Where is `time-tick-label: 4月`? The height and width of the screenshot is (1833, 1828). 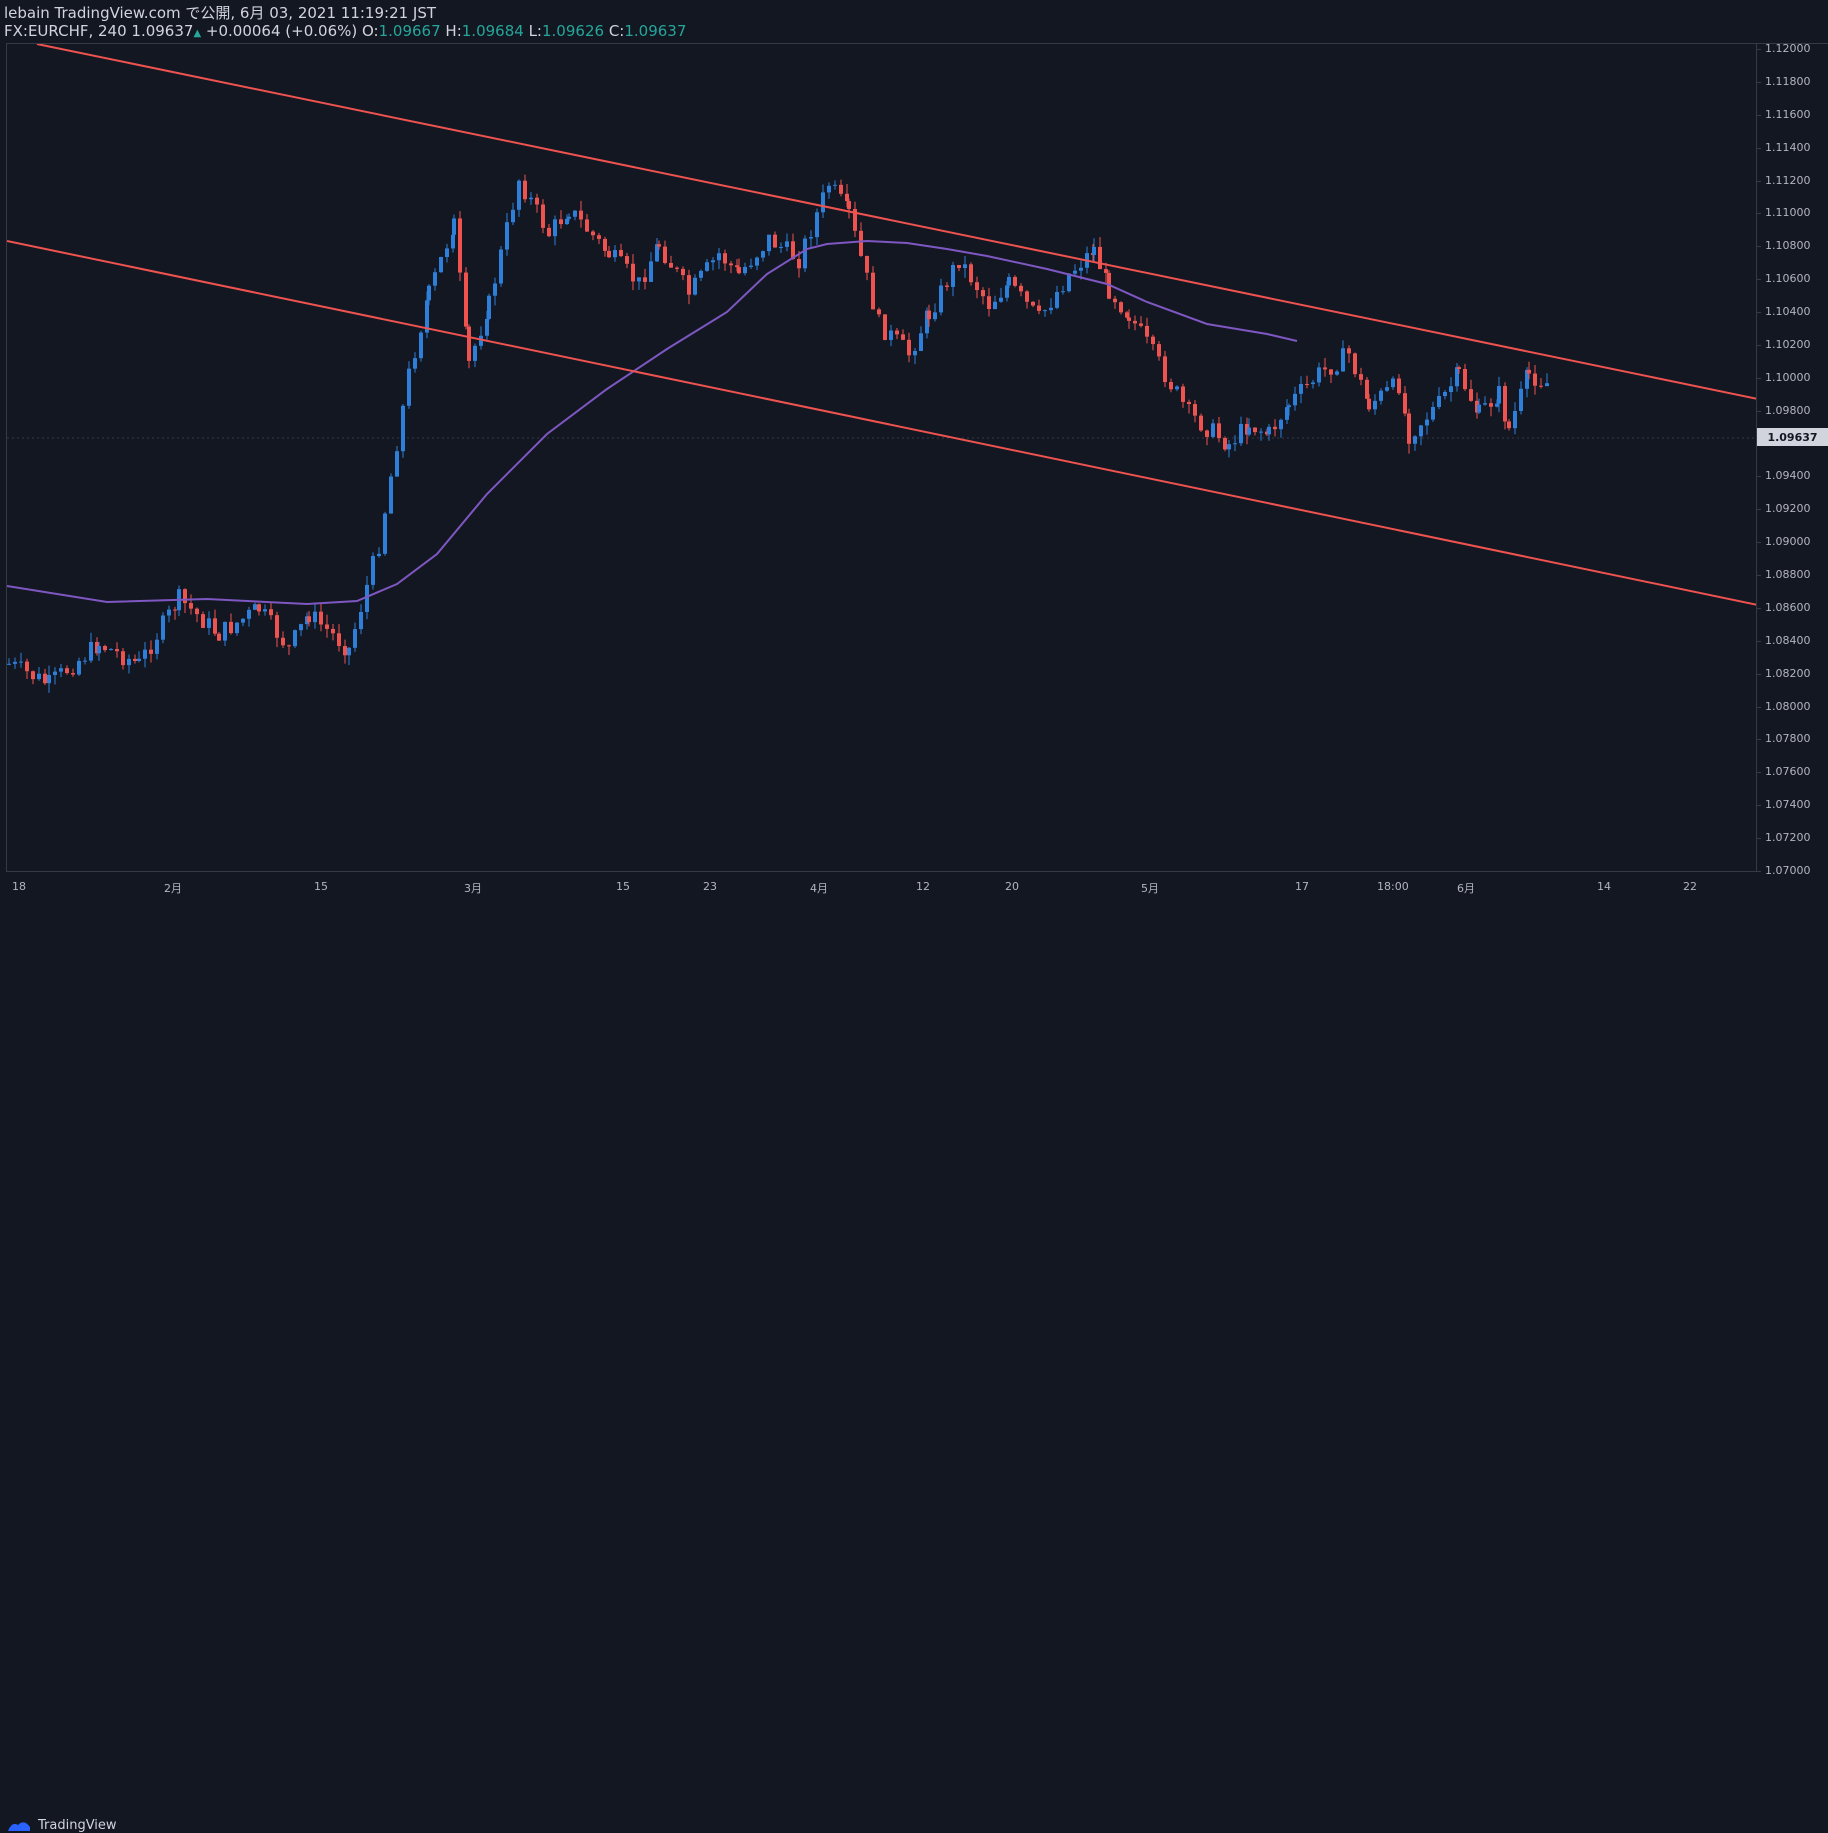 time-tick-label: 4月 is located at coordinates (819, 888).